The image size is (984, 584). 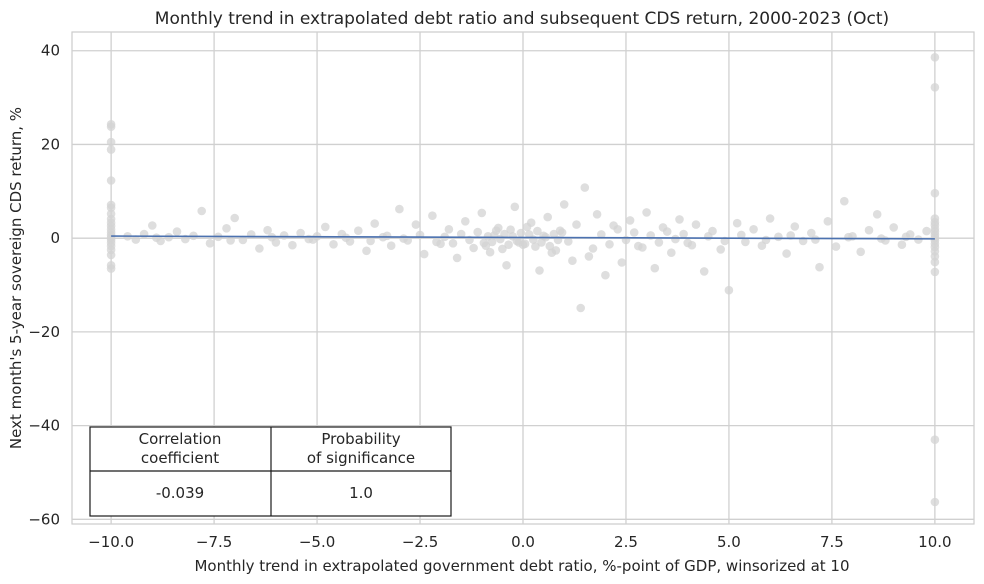 I want to click on regression-line-group, so click(x=523, y=237).